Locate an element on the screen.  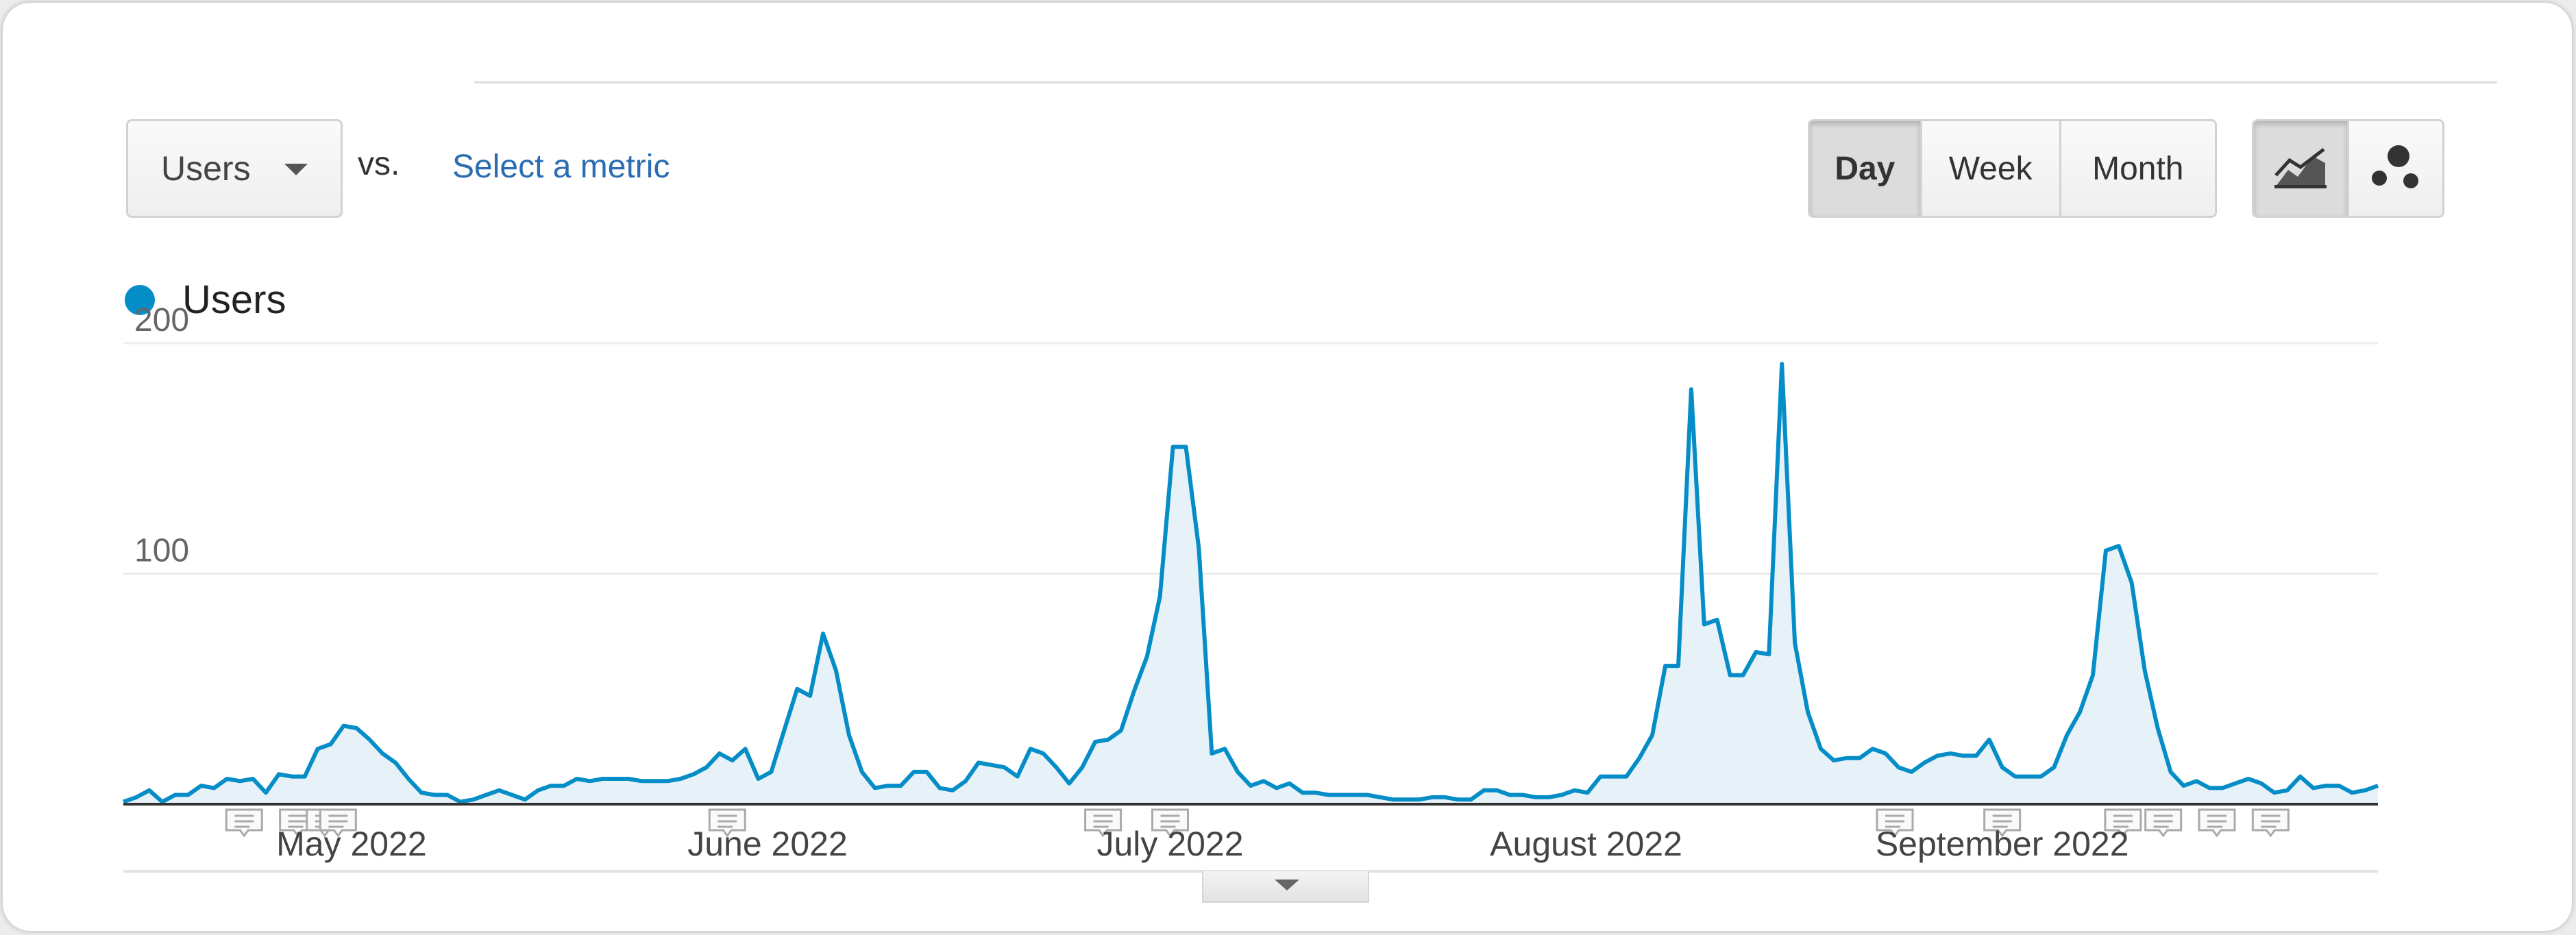
vs-label: vs. is located at coordinates (379, 164).